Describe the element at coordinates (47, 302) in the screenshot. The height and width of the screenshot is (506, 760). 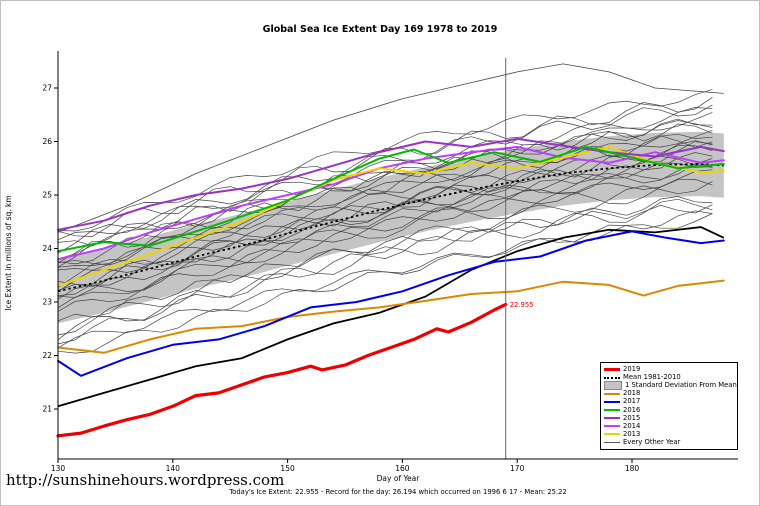
I see `y-tick-label: 23` at that location.